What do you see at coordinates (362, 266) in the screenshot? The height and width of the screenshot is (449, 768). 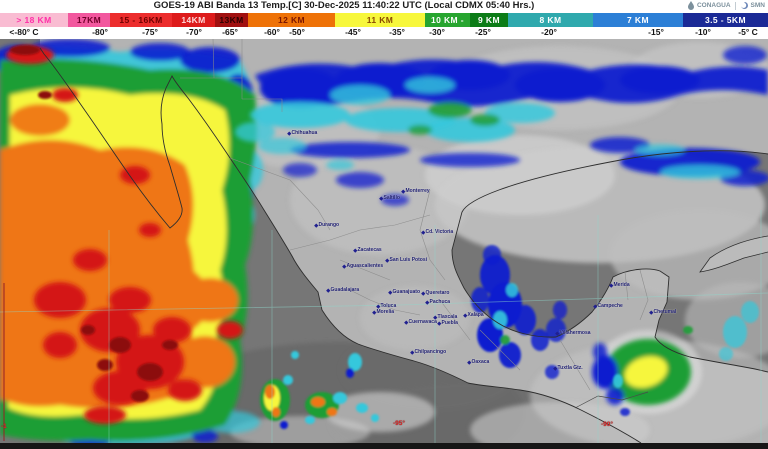 I see `city-label: Aguascalientes` at bounding box center [362, 266].